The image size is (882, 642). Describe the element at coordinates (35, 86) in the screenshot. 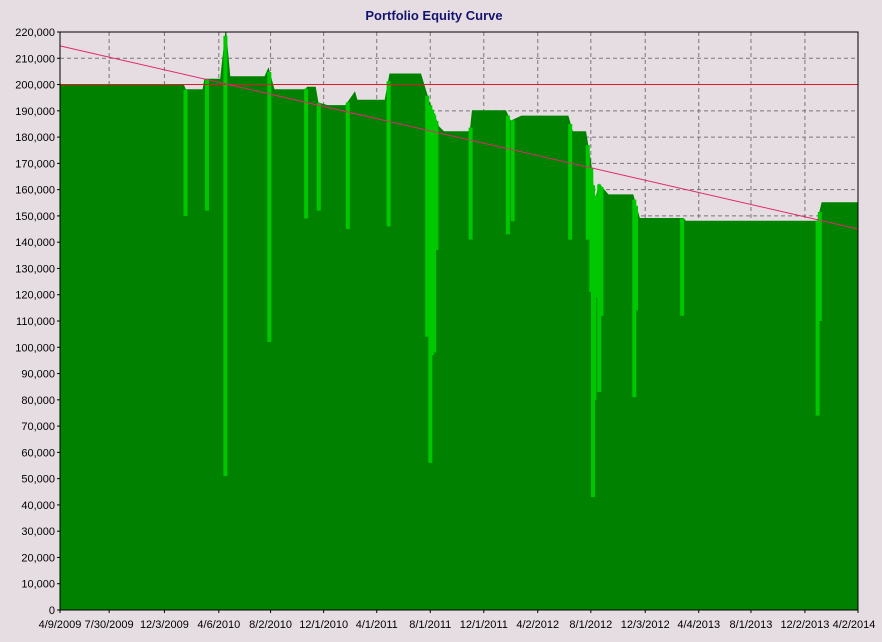

I see `y-tick-label: 200,000` at that location.